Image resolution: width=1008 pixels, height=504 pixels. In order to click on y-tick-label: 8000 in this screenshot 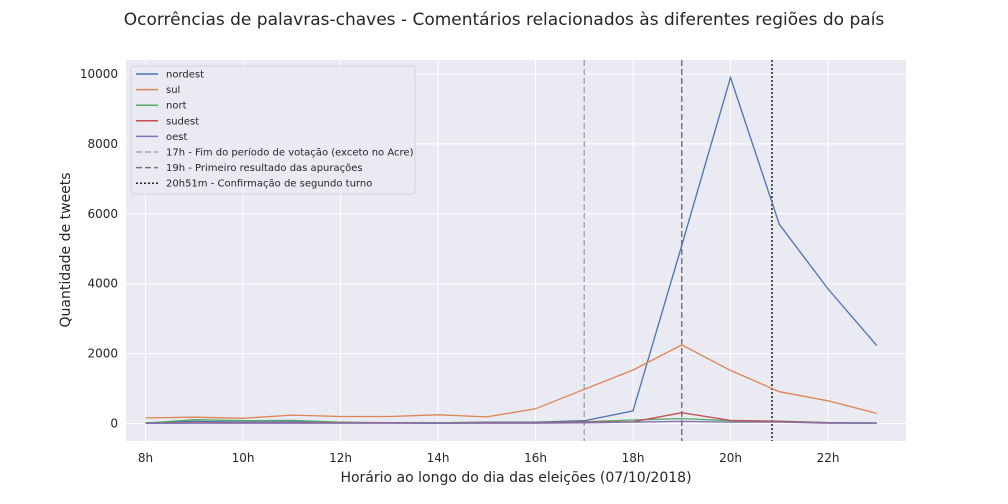, I will do `click(102, 144)`.